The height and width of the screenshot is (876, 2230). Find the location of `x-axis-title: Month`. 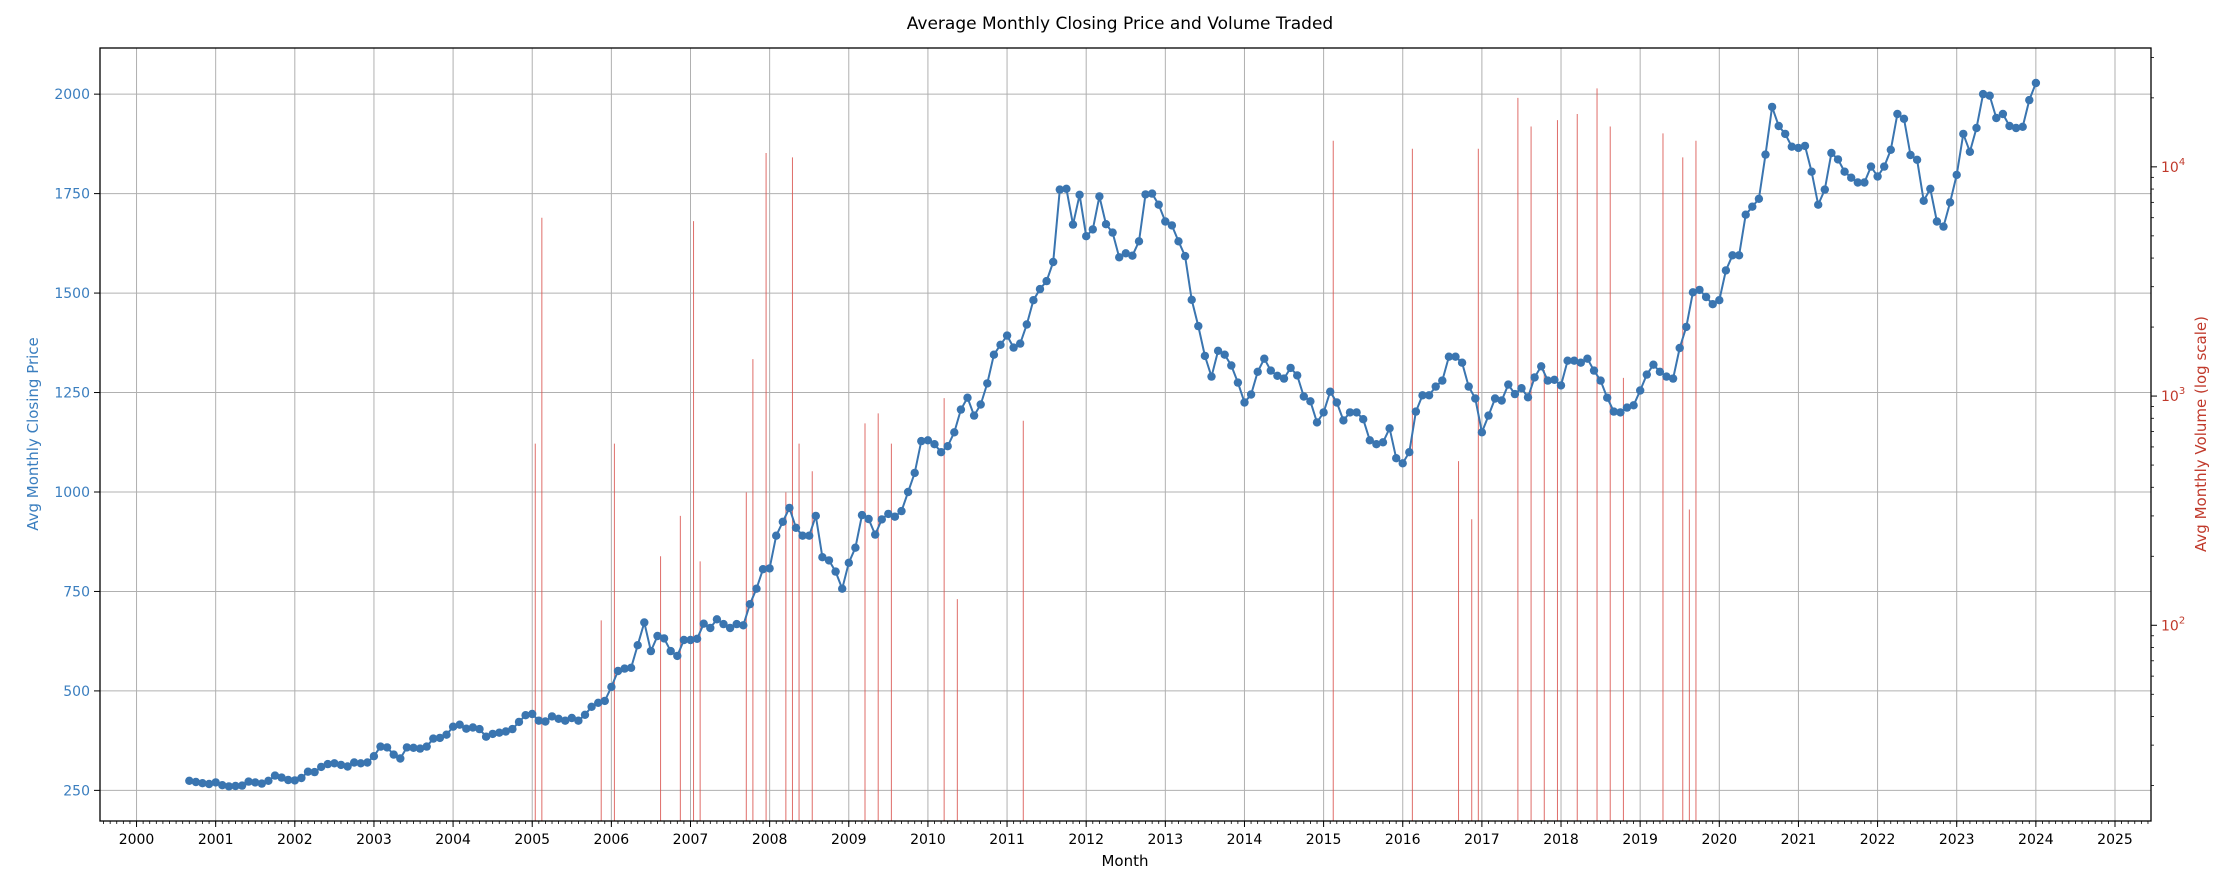

x-axis-title: Month is located at coordinates (1124, 861).